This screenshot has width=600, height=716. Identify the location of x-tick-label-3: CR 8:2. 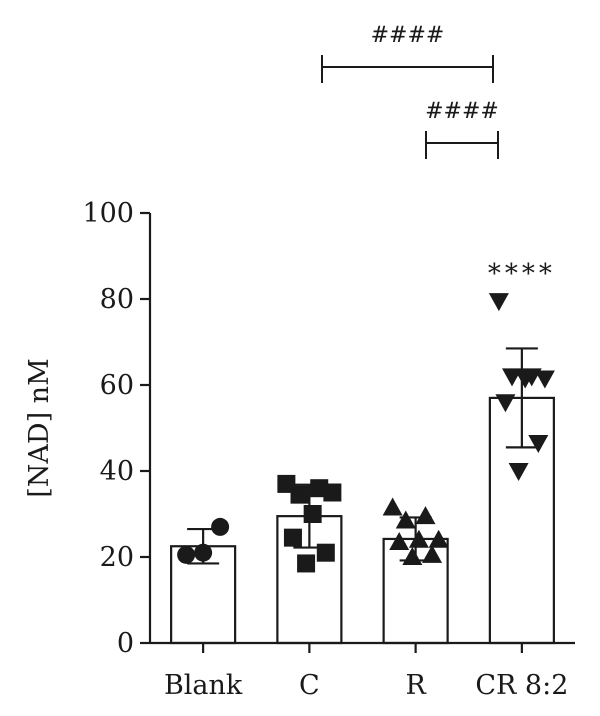
(521, 685).